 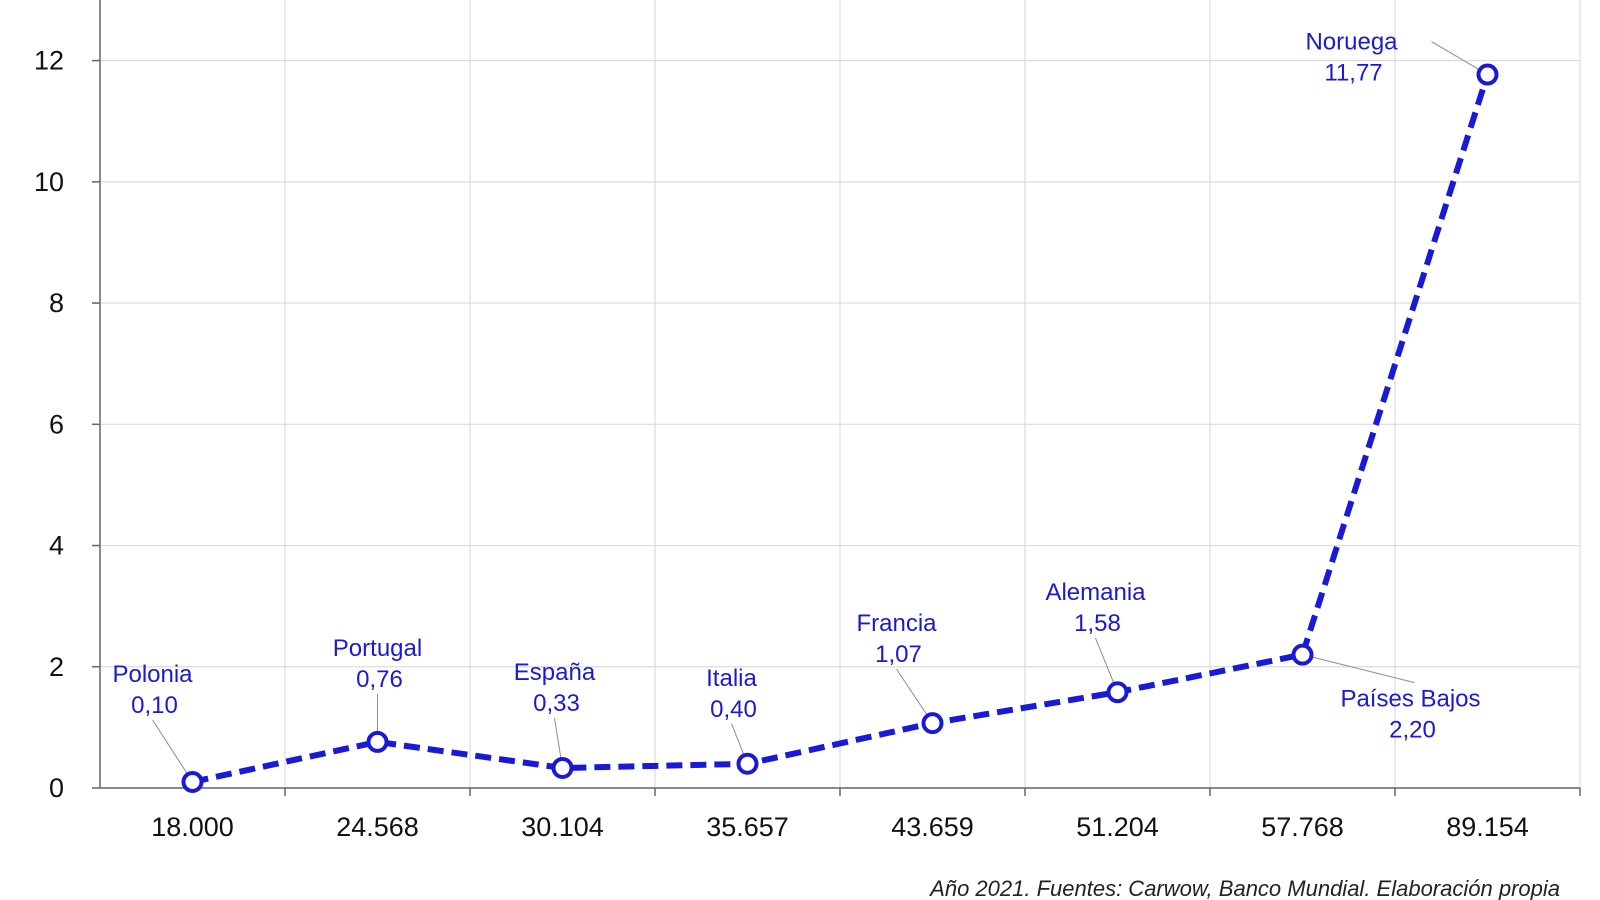 What do you see at coordinates (1095, 592) in the screenshot?
I see `data-label-name: Alemania` at bounding box center [1095, 592].